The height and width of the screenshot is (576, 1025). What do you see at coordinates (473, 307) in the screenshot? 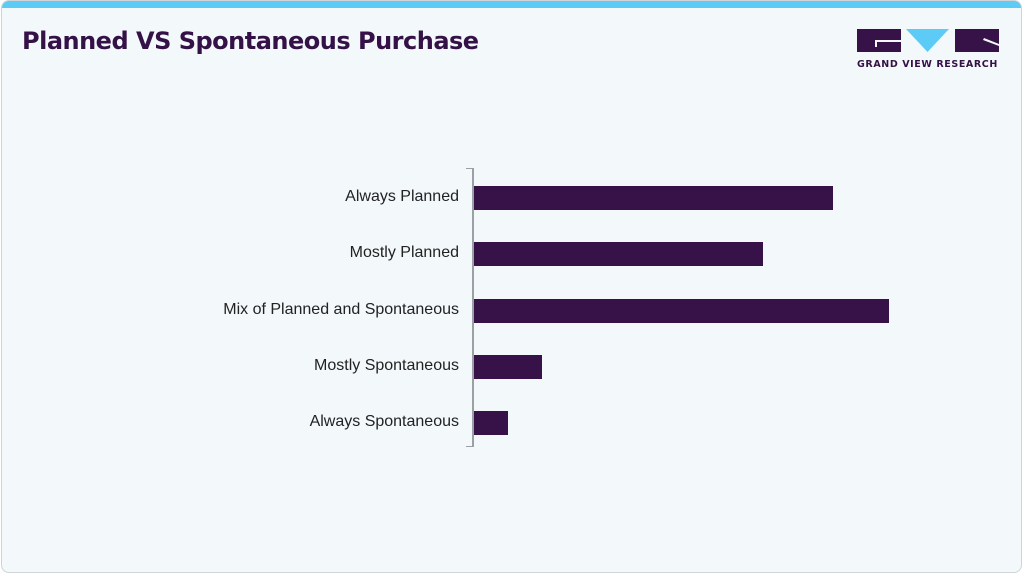
I see `y-axis-line` at bounding box center [473, 307].